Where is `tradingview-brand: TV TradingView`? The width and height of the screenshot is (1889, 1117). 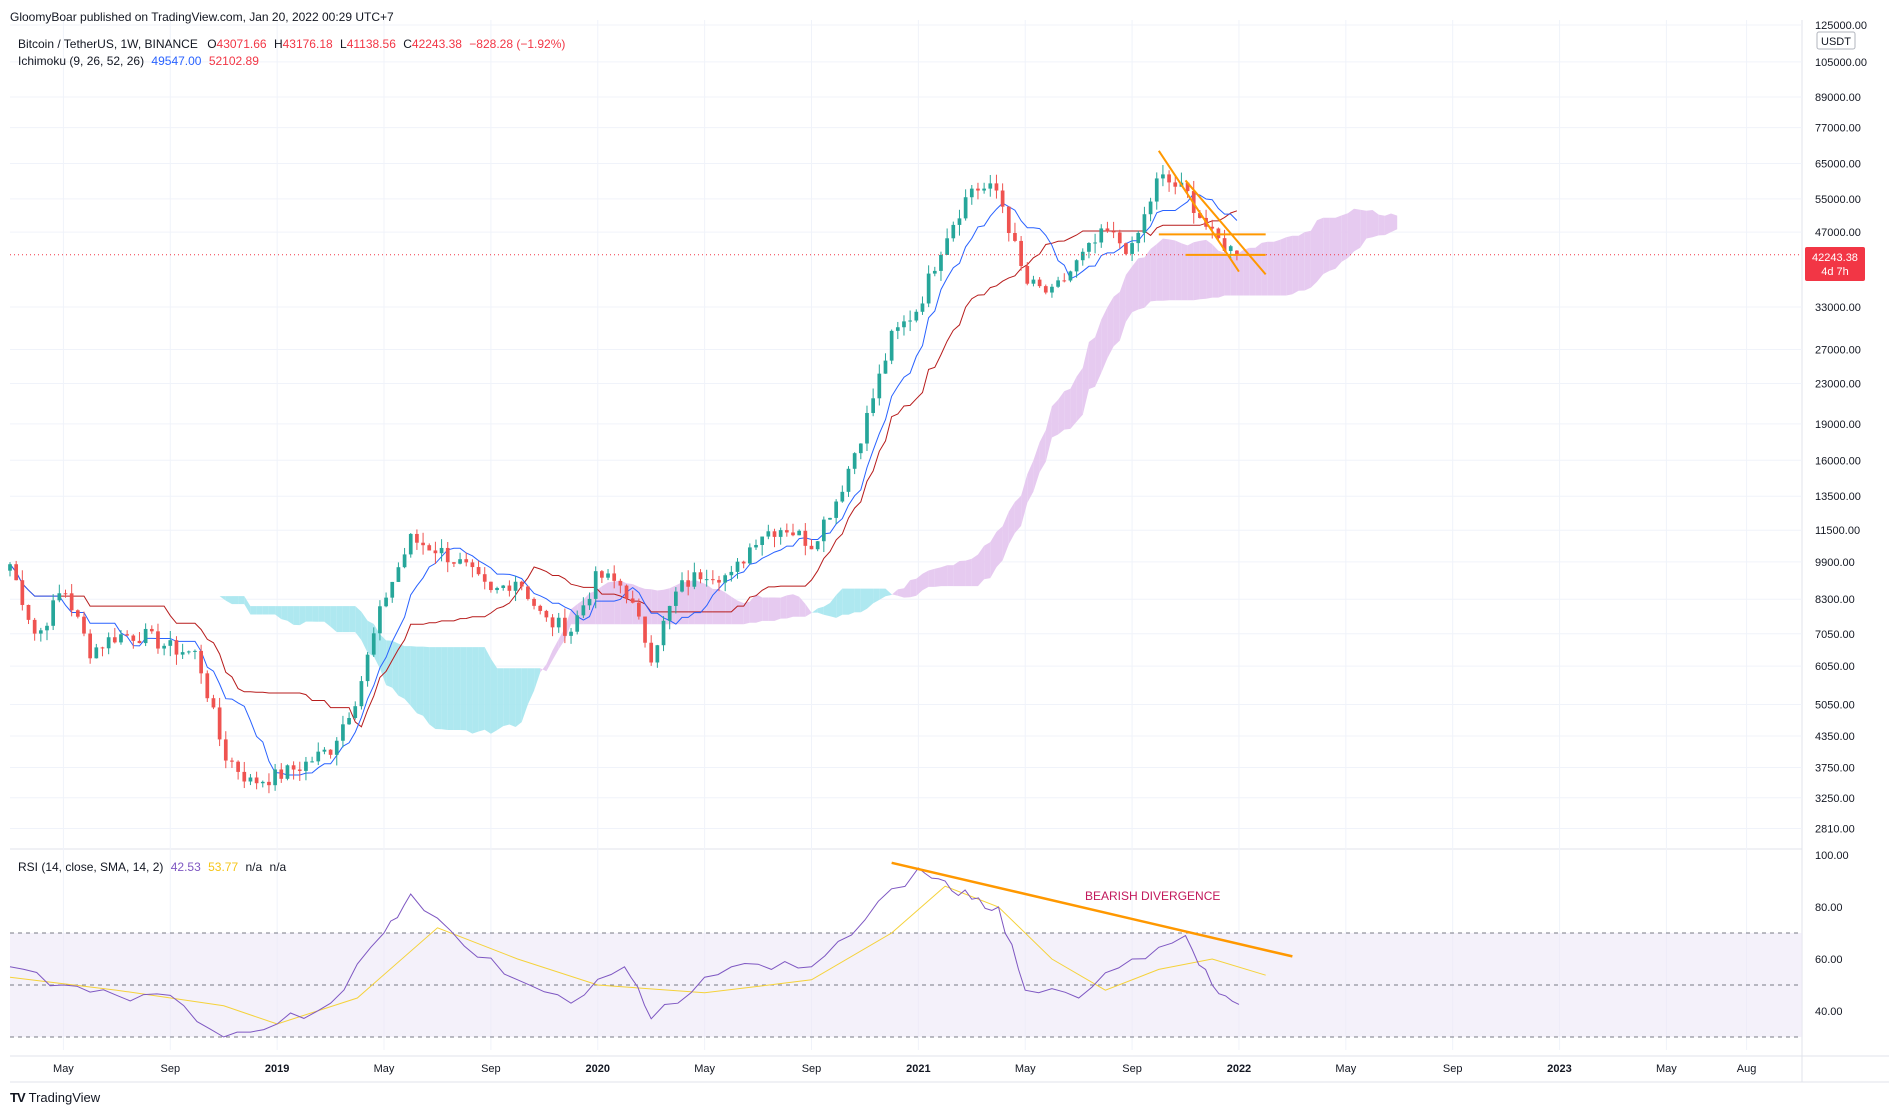
tradingview-brand: TV TradingView is located at coordinates (55, 1097).